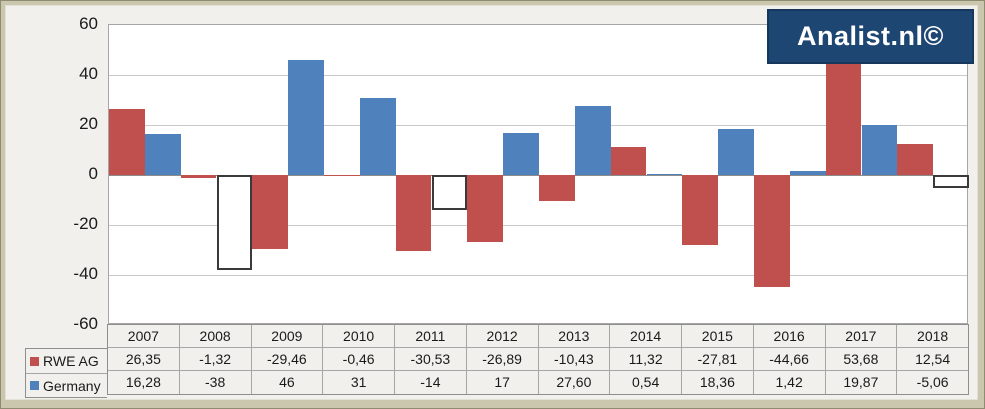  I want to click on value-cell: 12,54, so click(932, 359).